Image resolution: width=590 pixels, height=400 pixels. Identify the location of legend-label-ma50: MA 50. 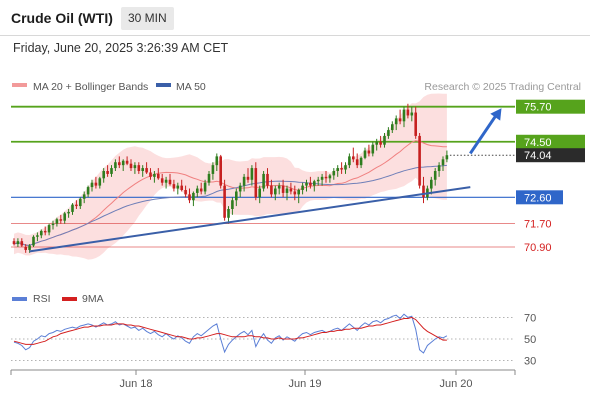
(191, 87).